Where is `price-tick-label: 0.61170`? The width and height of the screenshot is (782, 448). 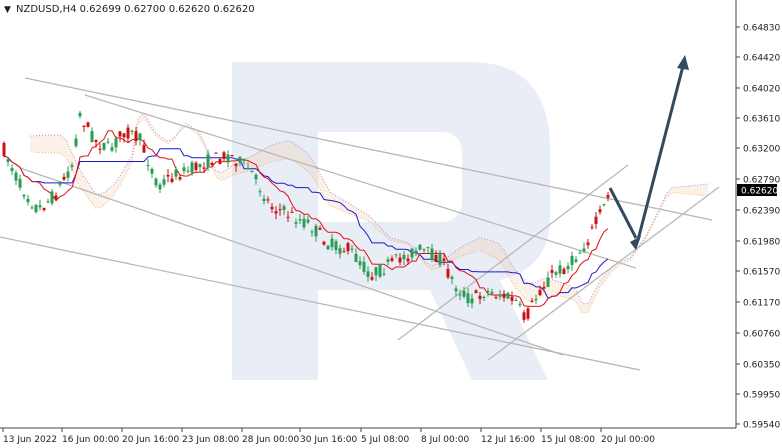 price-tick-label: 0.61170 is located at coordinates (761, 304).